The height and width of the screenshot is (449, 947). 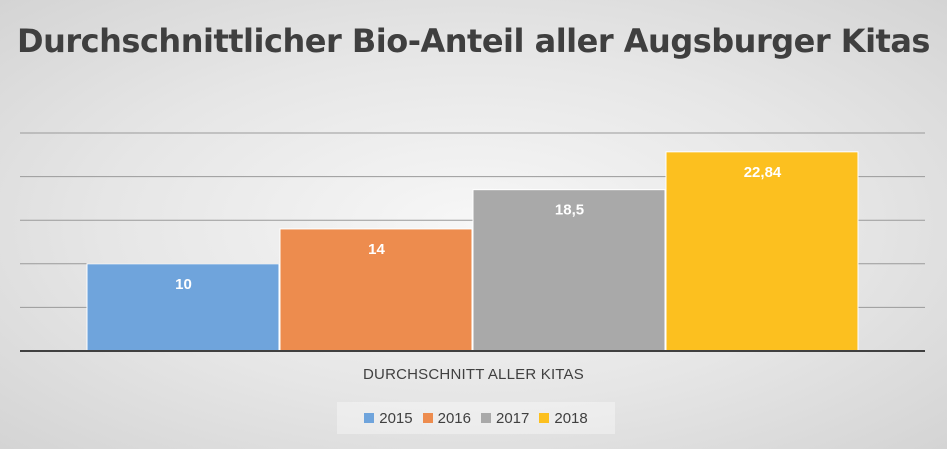 I want to click on legend: 2015 2016 2017 2018, so click(x=476, y=418).